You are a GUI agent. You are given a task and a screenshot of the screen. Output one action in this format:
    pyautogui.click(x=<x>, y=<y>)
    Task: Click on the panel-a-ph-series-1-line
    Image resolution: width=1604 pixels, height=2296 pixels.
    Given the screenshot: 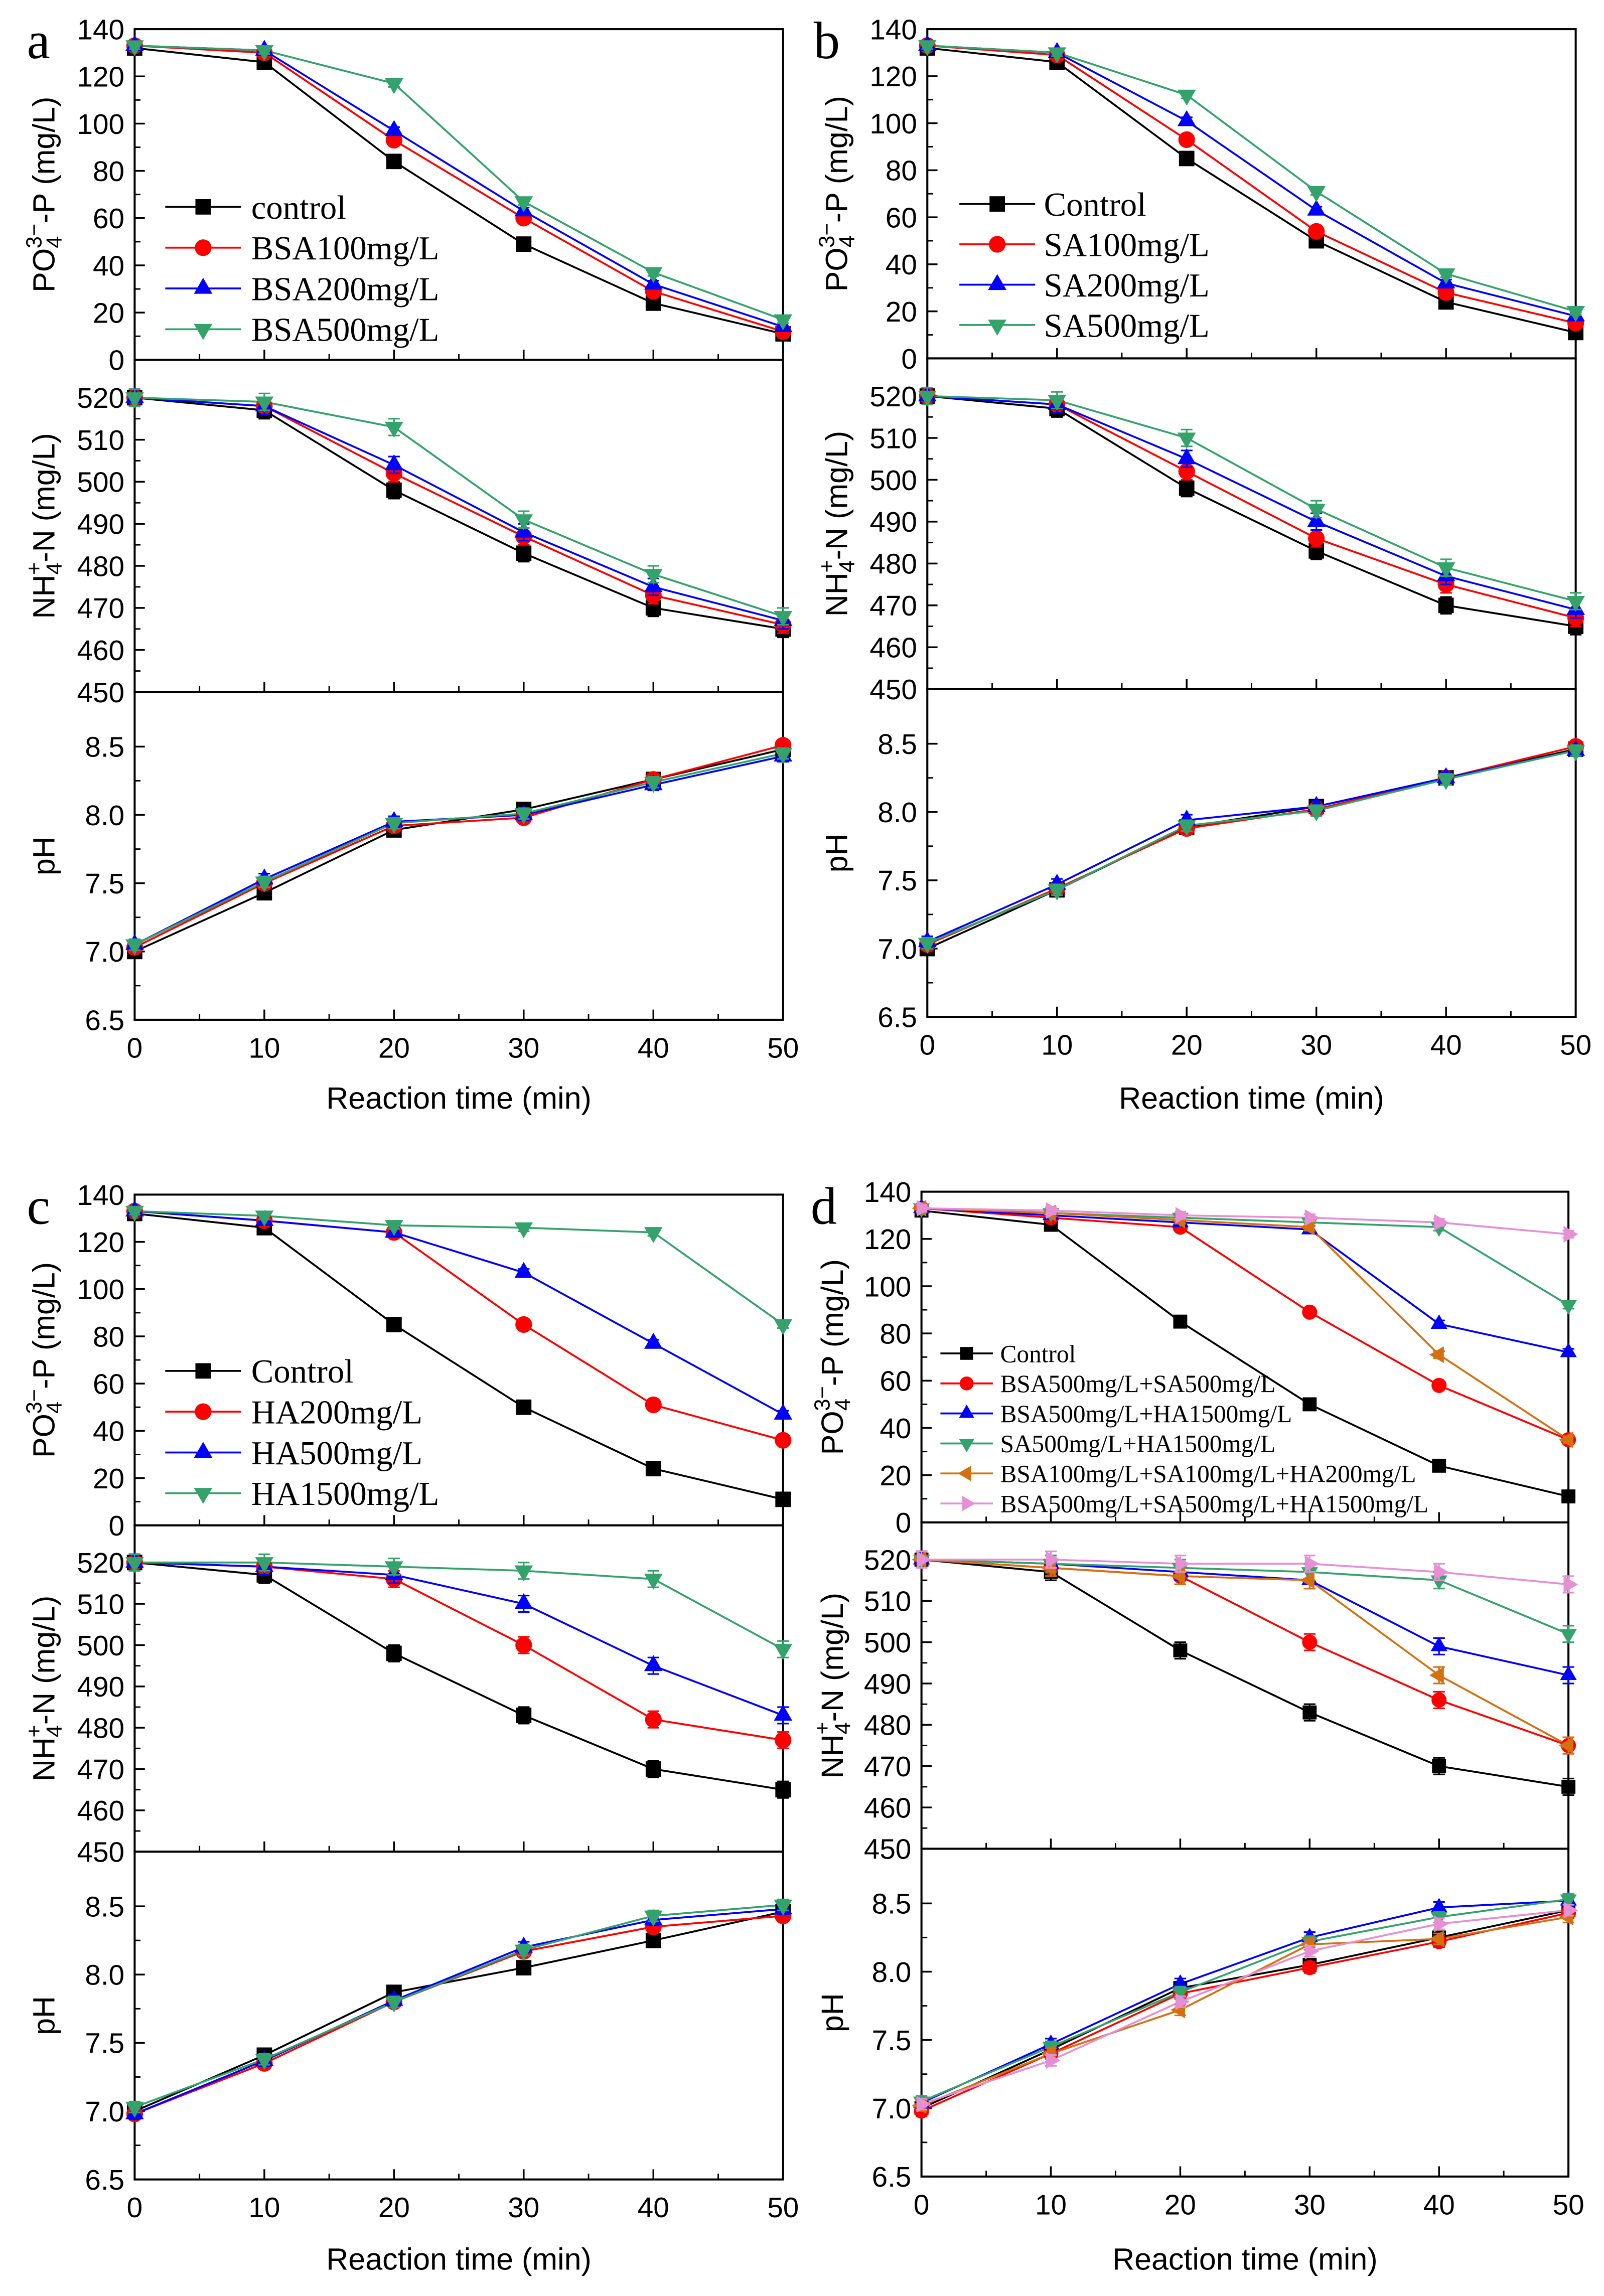 What is the action you would take?
    pyautogui.click(x=459, y=846)
    